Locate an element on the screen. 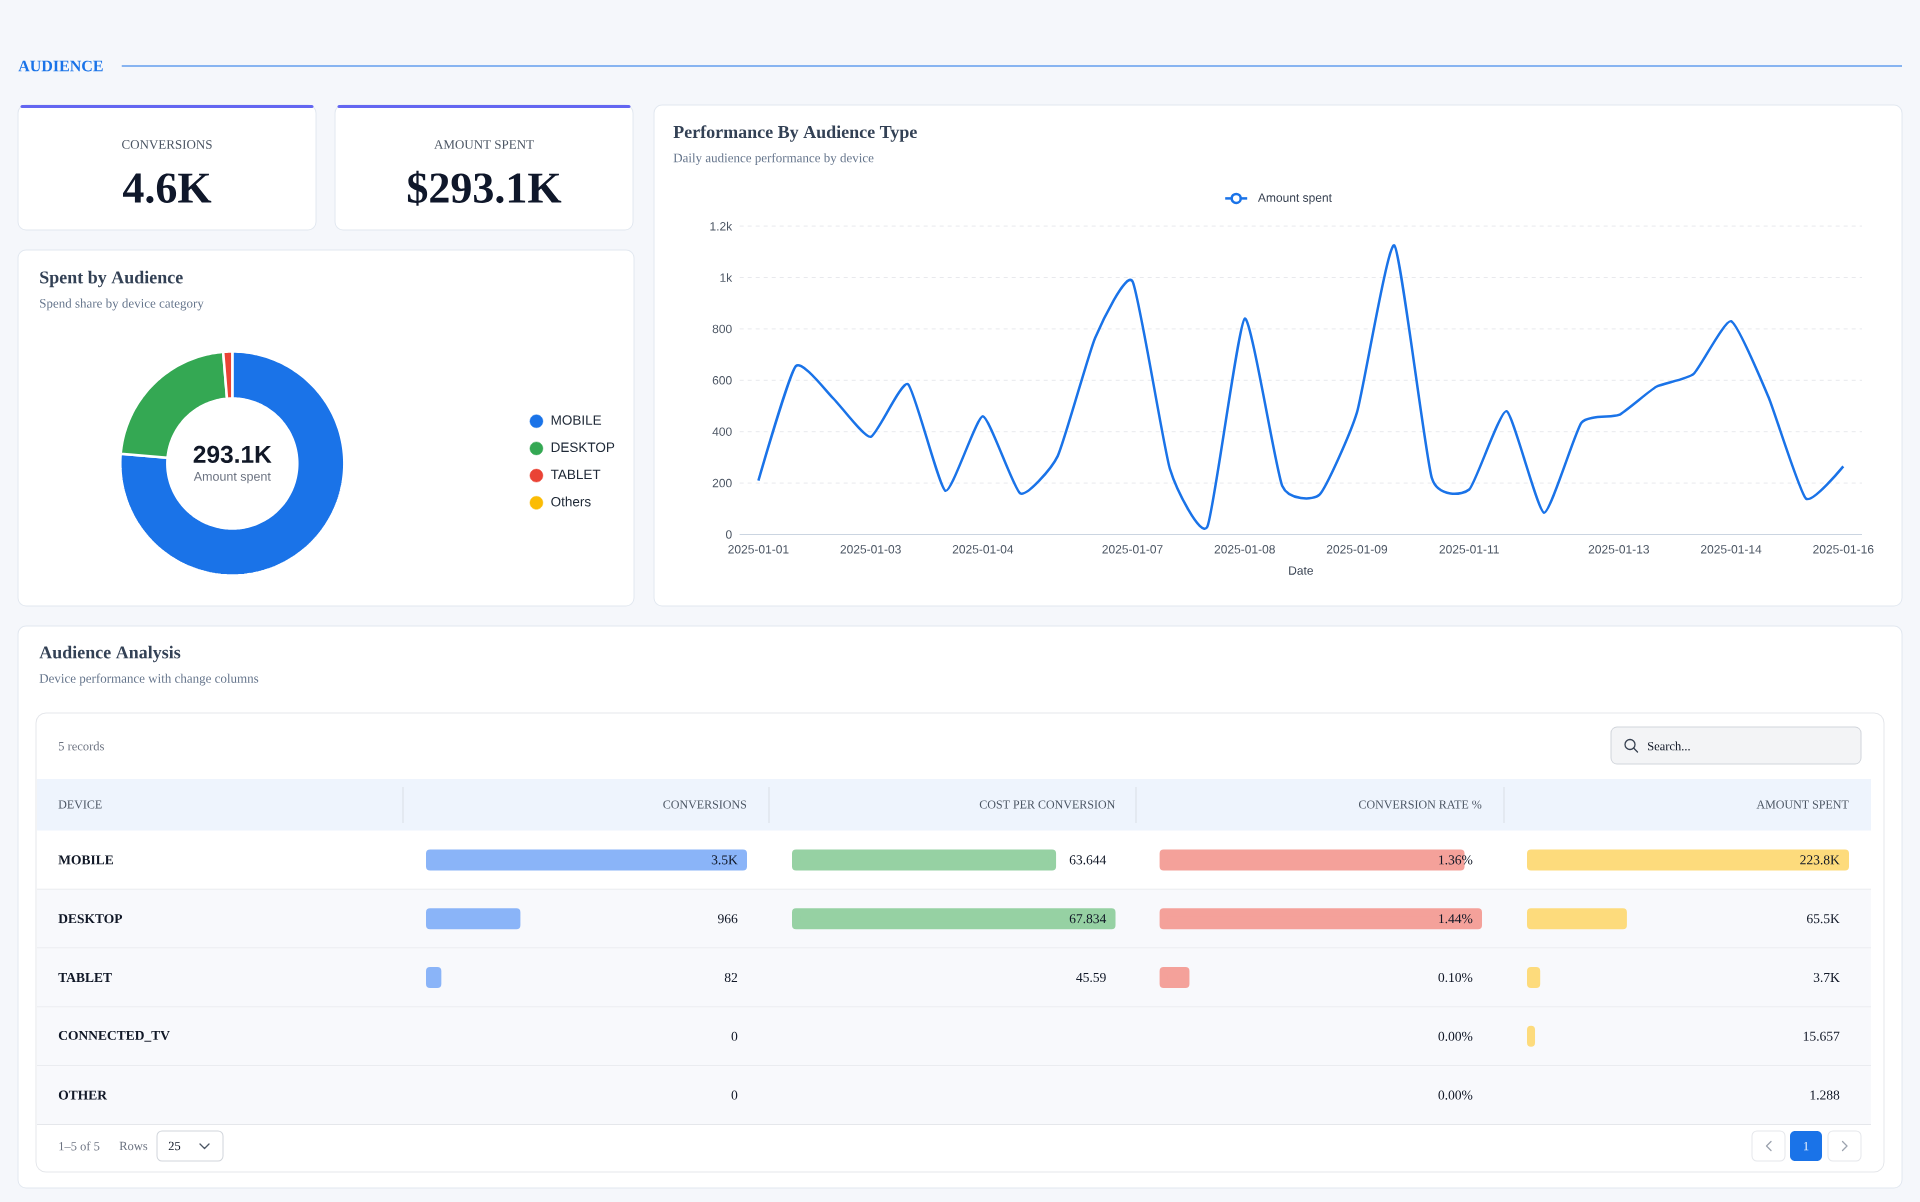 The width and height of the screenshot is (1920, 1202). chart-subtitle: Spend share by device category is located at coordinates (122, 304).